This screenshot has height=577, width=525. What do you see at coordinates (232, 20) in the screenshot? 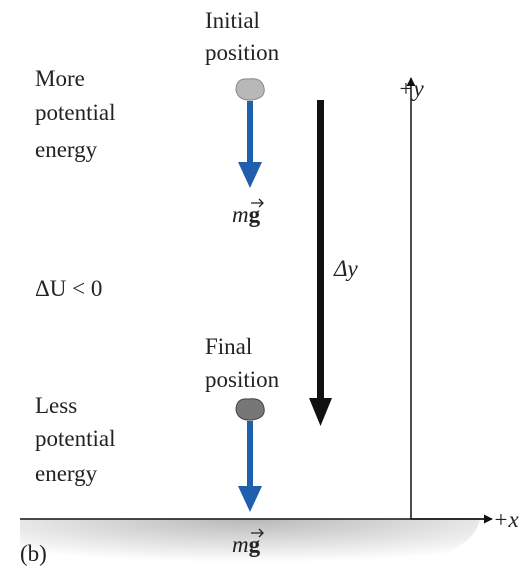
I see `label: Initial` at bounding box center [232, 20].